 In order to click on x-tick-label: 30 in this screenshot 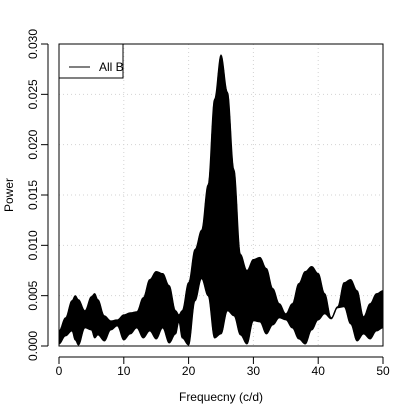, I will do `click(254, 371)`.